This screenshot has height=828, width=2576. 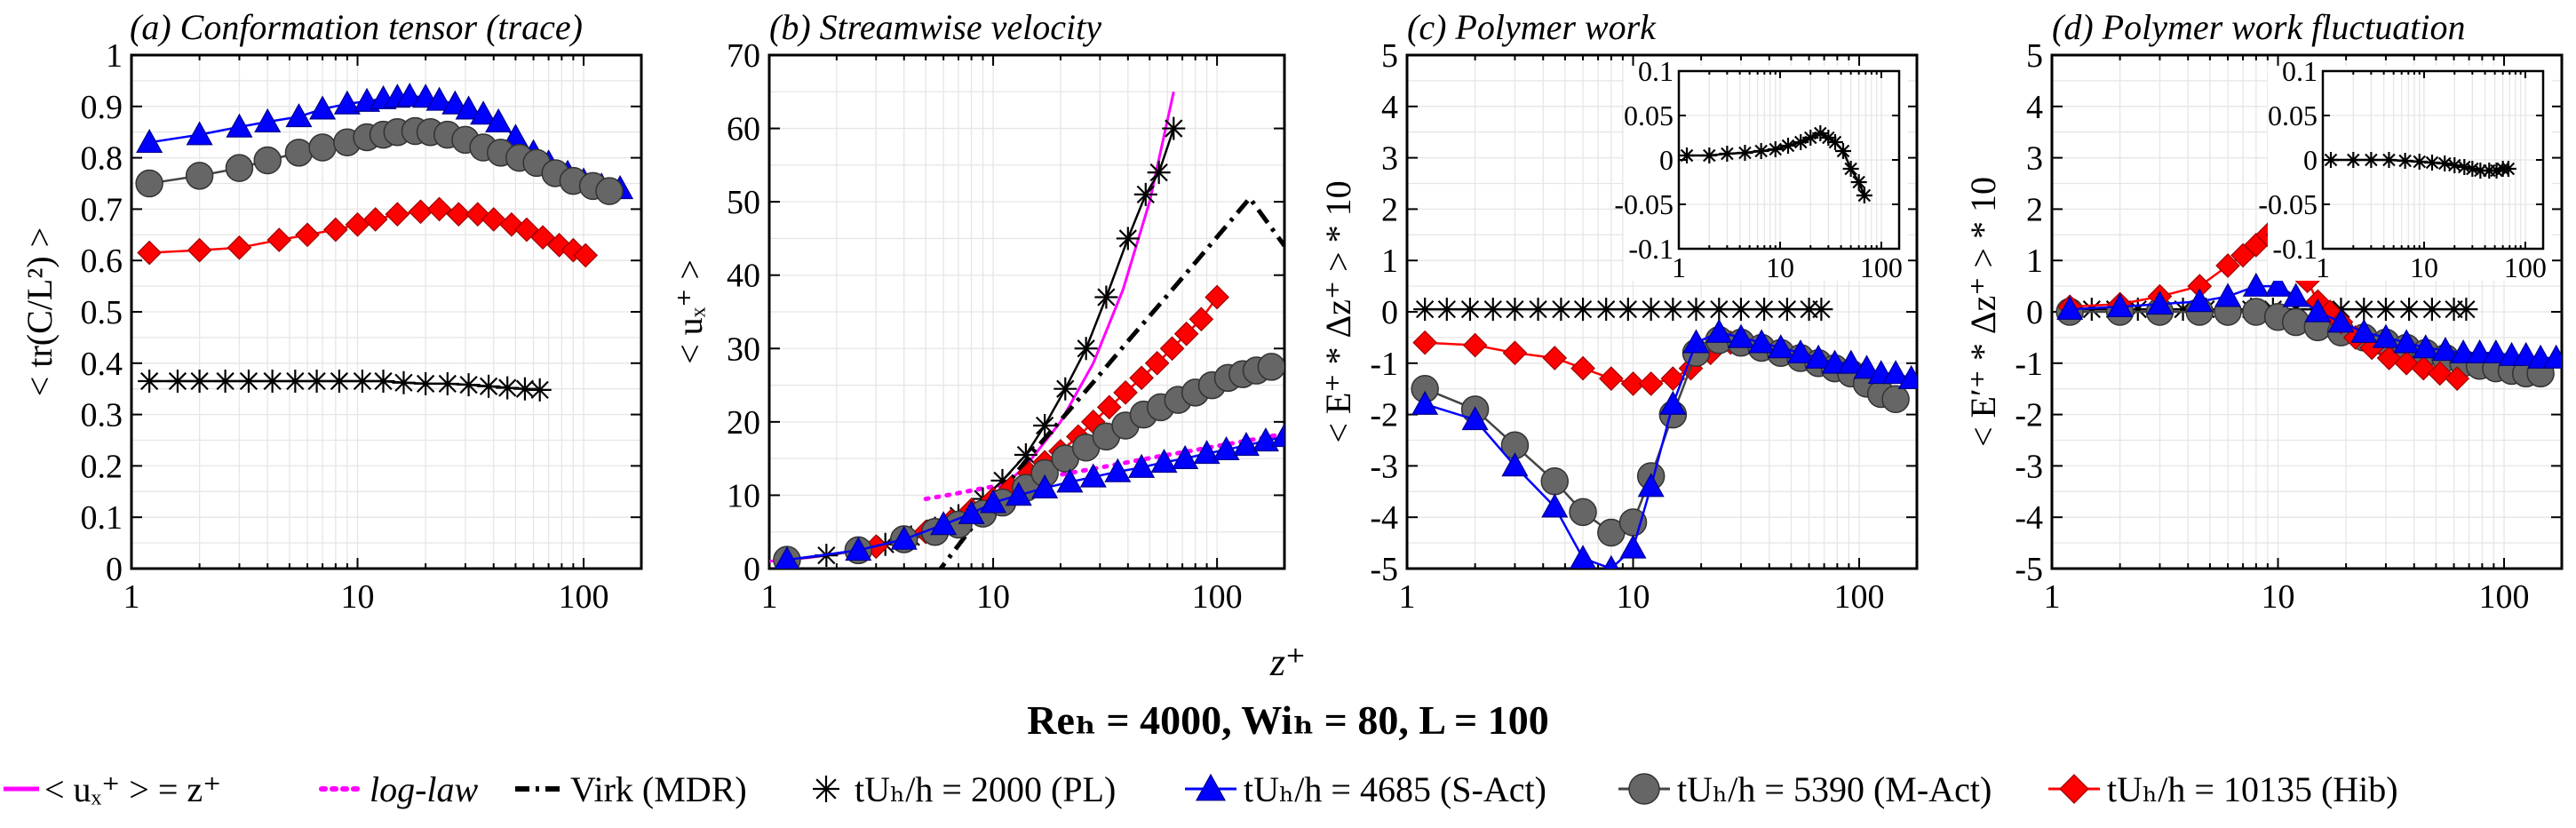 I want to click on panel-1-ytick-label: 70, so click(x=743, y=56).